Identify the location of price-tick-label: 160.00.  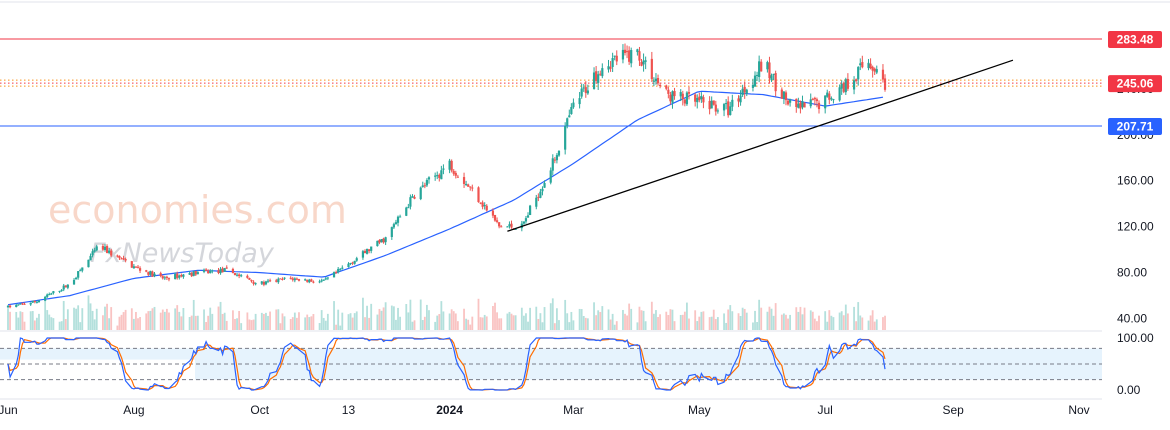
(1135, 181).